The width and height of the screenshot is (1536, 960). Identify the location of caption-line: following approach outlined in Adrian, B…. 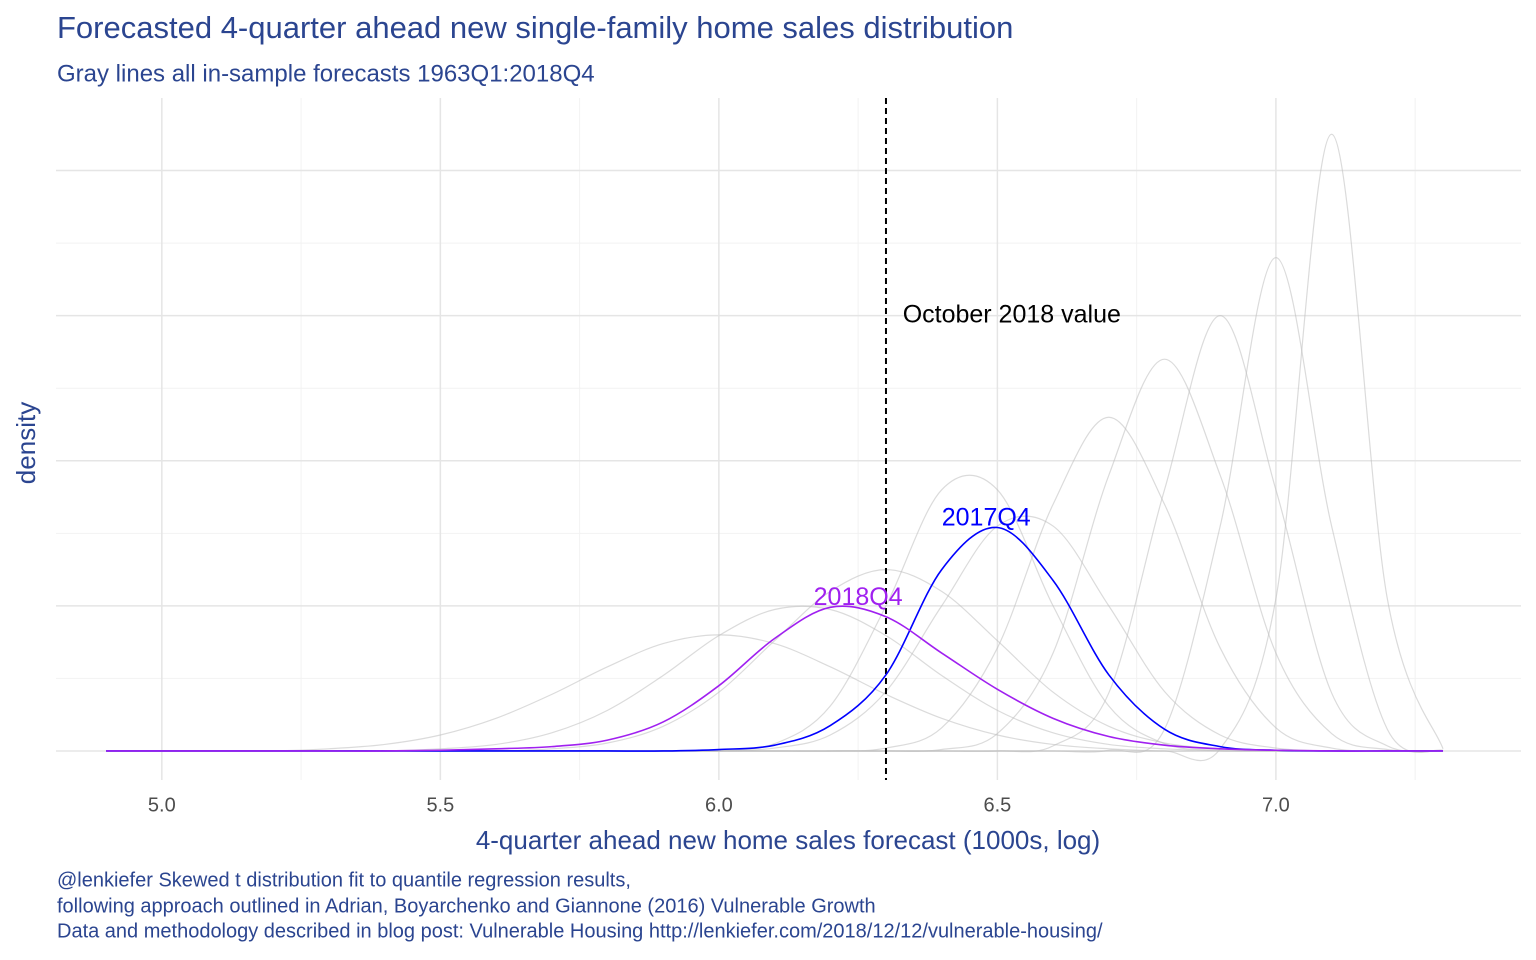
(466, 906).